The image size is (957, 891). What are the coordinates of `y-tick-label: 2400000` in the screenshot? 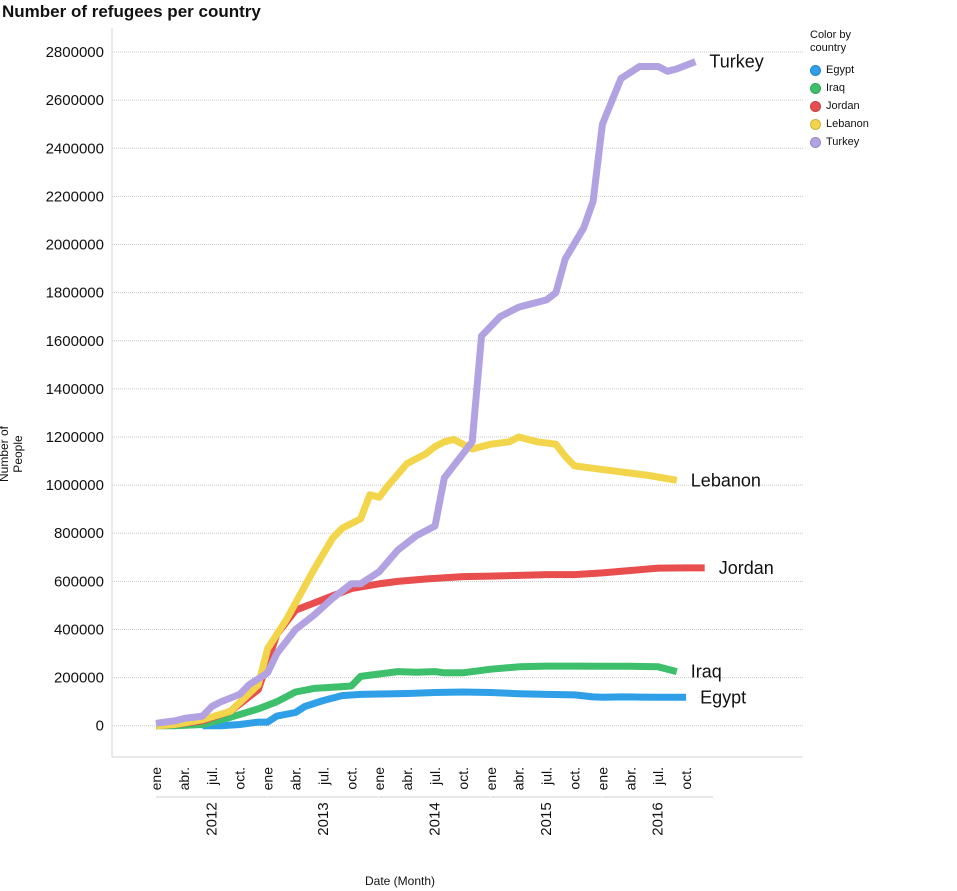 It's located at (75, 148).